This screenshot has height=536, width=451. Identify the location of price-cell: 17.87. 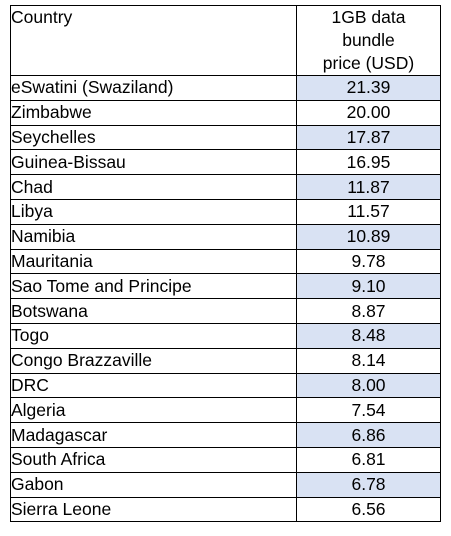
(368, 137).